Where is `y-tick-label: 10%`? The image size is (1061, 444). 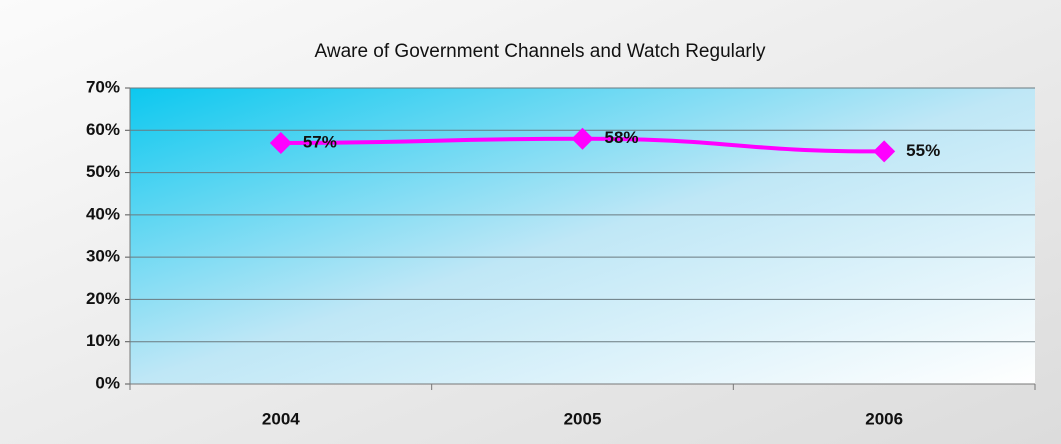
y-tick-label: 10% is located at coordinates (103, 340).